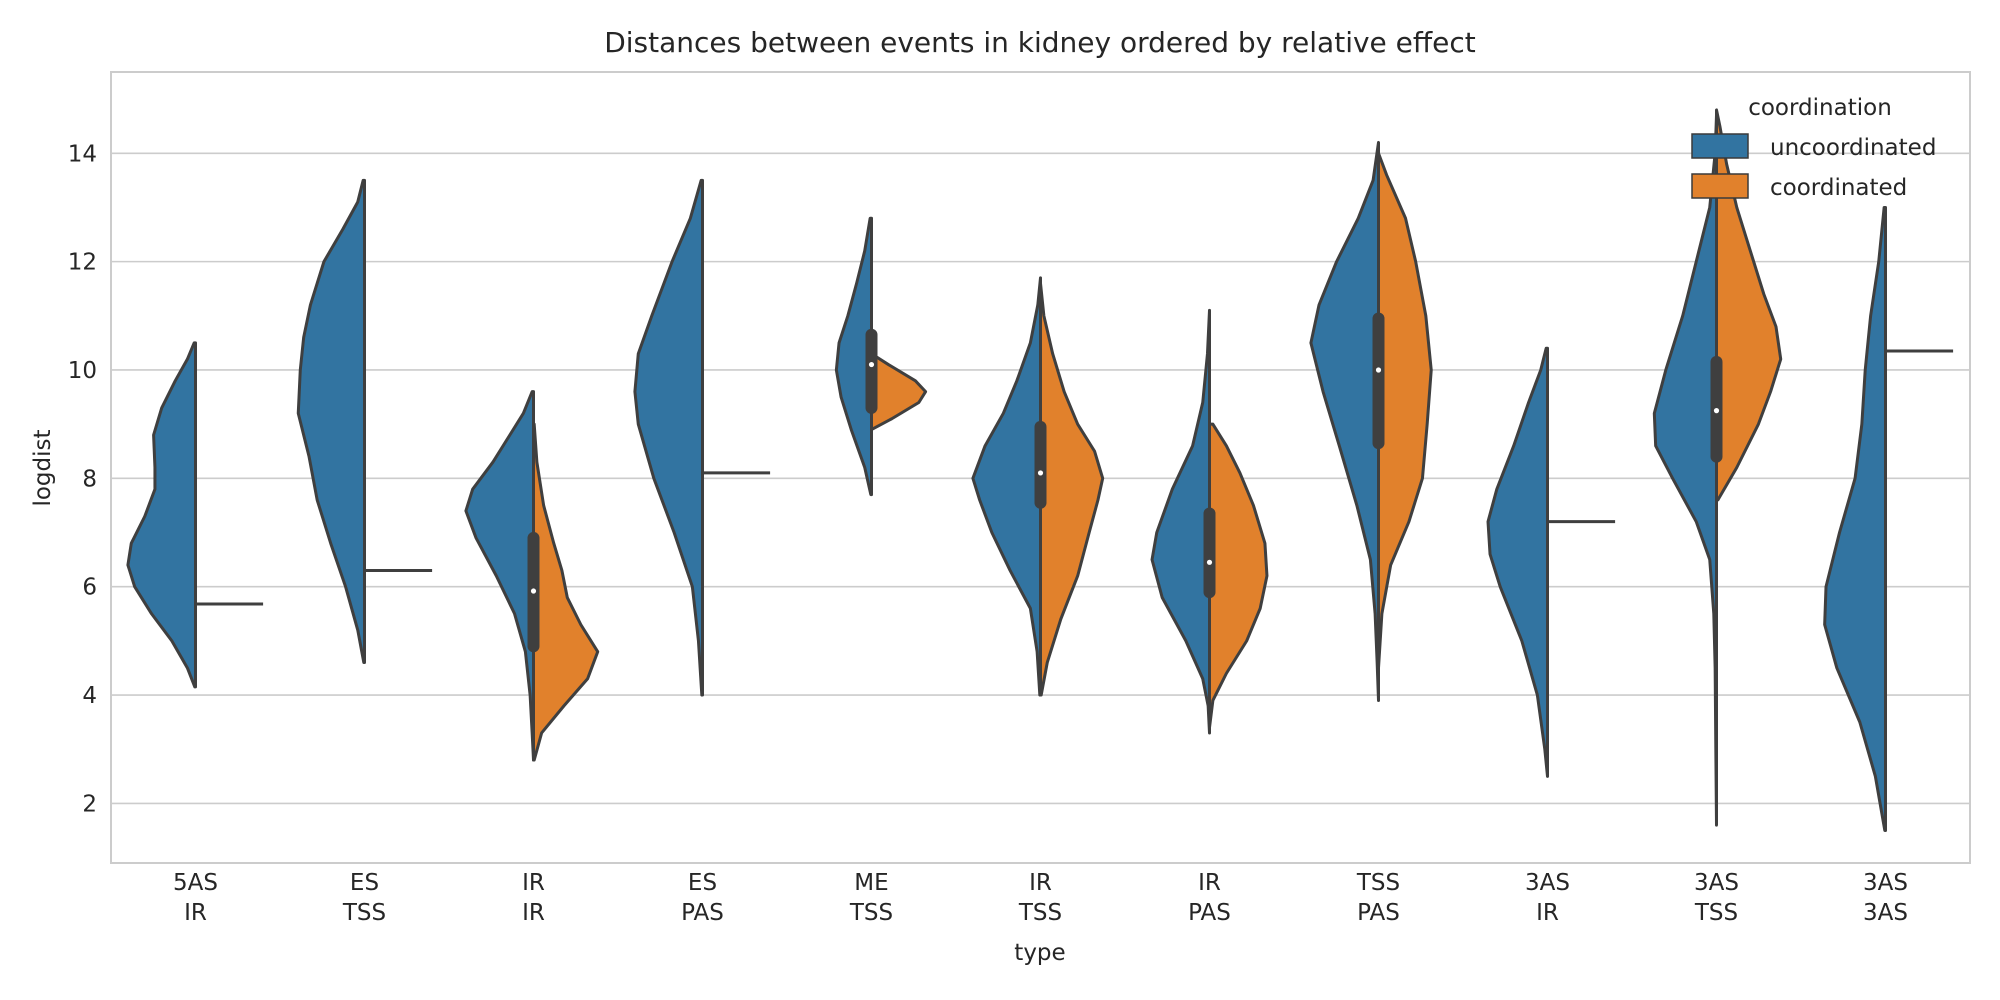 This screenshot has width=2000, height=1000. Describe the element at coordinates (1820, 108) in the screenshot. I see `legend-title: coordination` at that location.